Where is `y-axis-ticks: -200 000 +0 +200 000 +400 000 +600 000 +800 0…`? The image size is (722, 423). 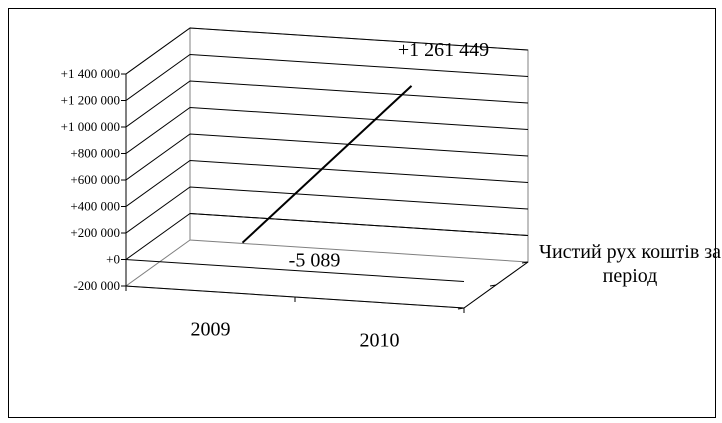
y-axis-ticks: -200 000 +0 +200 000 +400 000 +600 000 +800 0… is located at coordinates (93, 179).